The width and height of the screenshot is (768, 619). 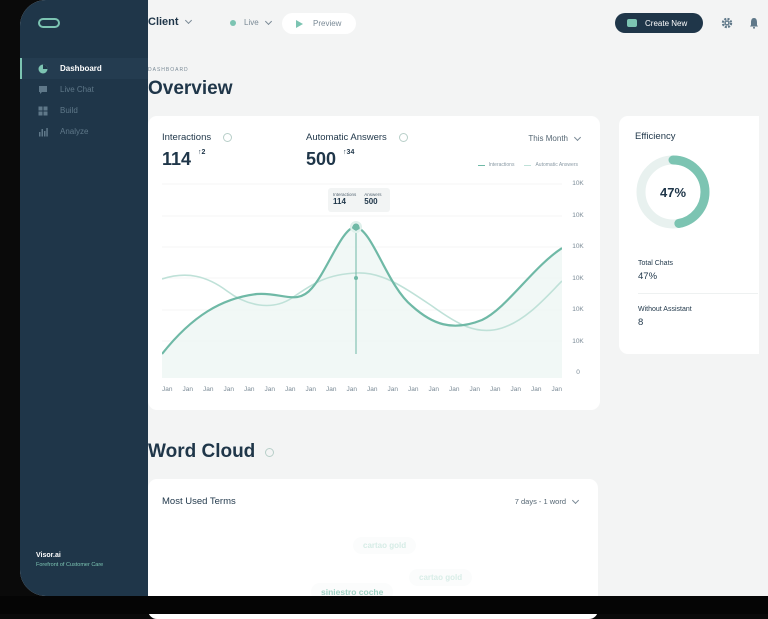 I want to click on date-range-dropdown: This Month, so click(x=555, y=138).